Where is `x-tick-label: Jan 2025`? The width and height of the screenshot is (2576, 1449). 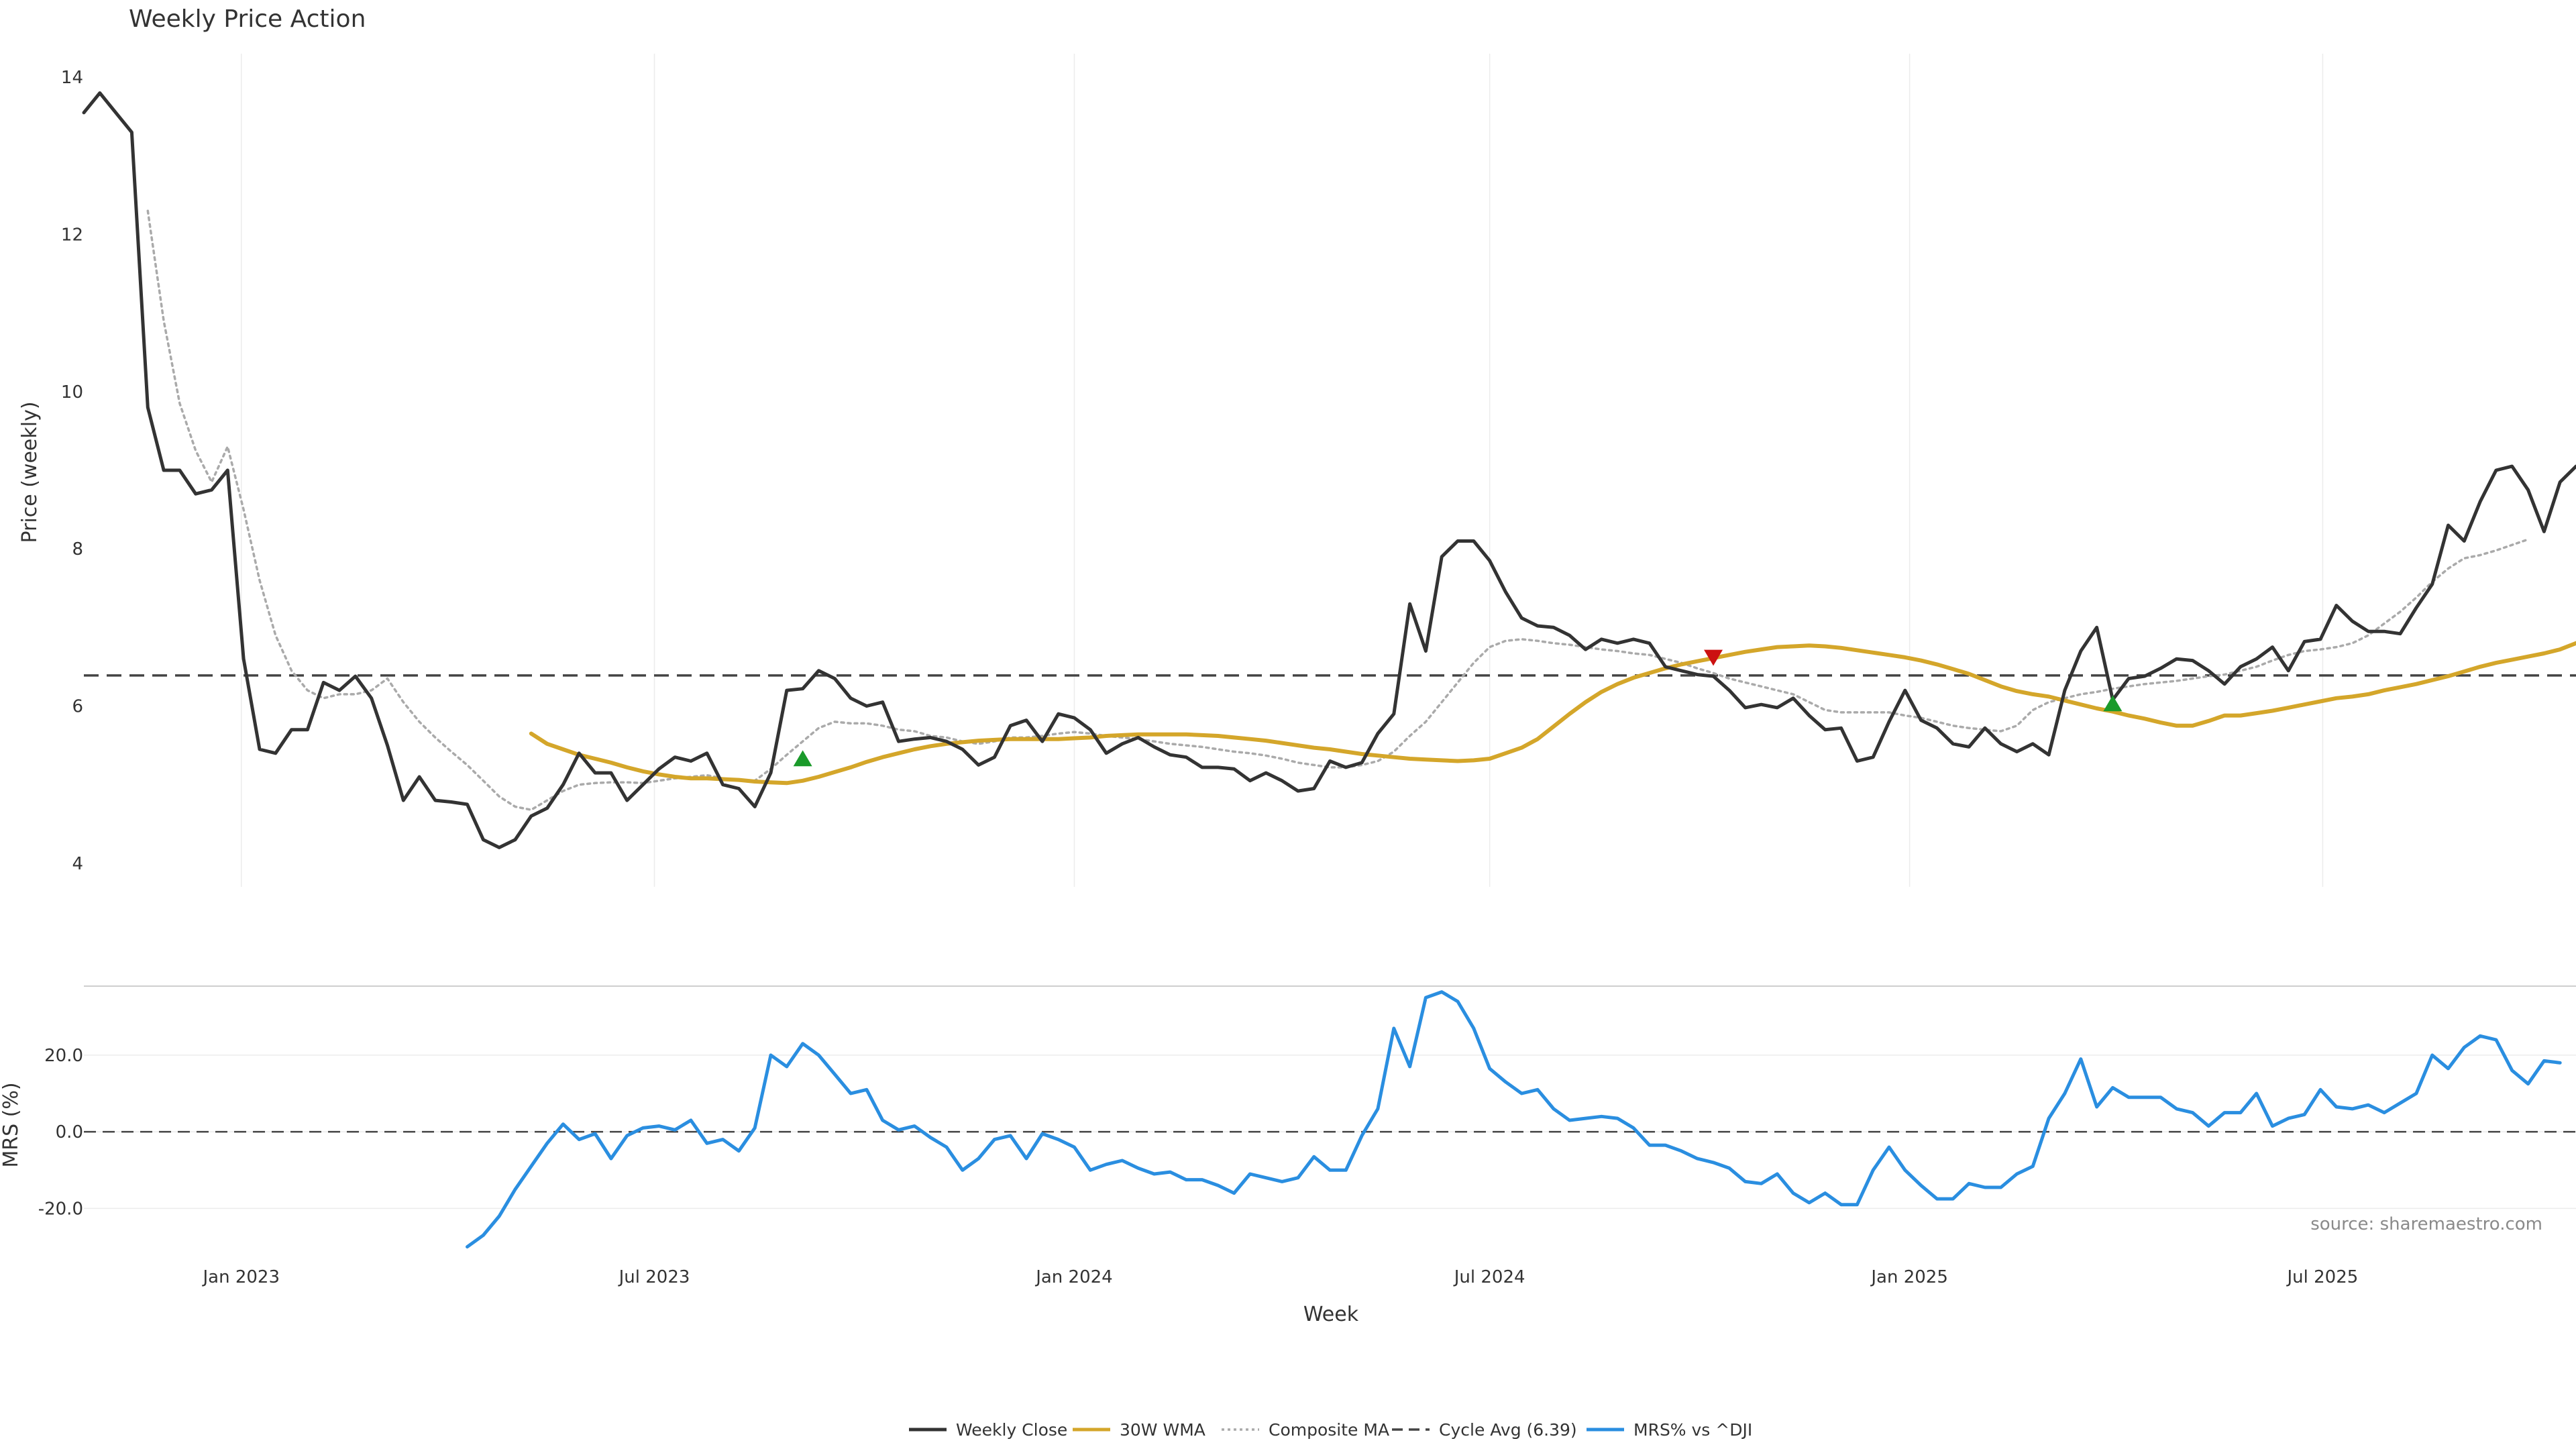
x-tick-label: Jan 2025 is located at coordinates (1909, 1277).